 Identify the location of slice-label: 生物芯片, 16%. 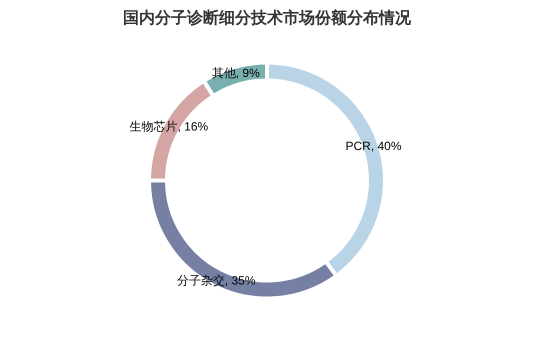
(169, 127).